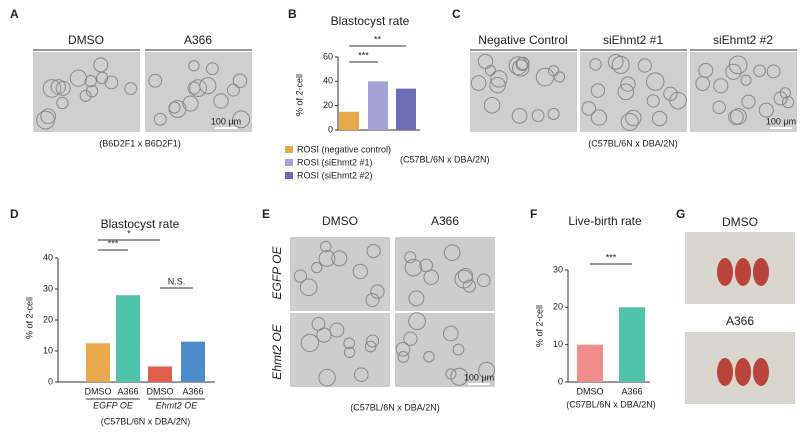 Image resolution: width=800 pixels, height=436 pixels. What do you see at coordinates (113, 243) in the screenshot?
I see `significance-label: ***` at bounding box center [113, 243].